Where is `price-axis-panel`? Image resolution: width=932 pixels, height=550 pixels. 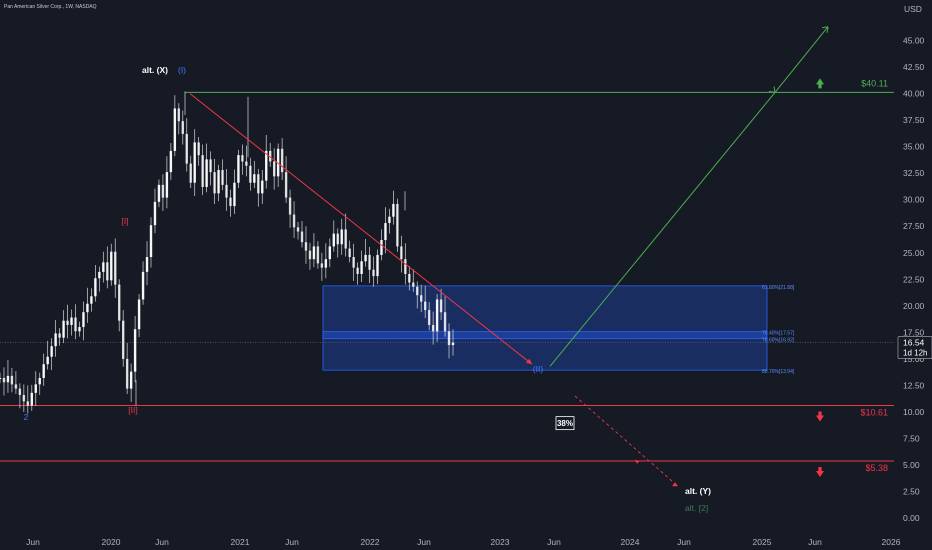
price-axis-panel is located at coordinates (913, 275).